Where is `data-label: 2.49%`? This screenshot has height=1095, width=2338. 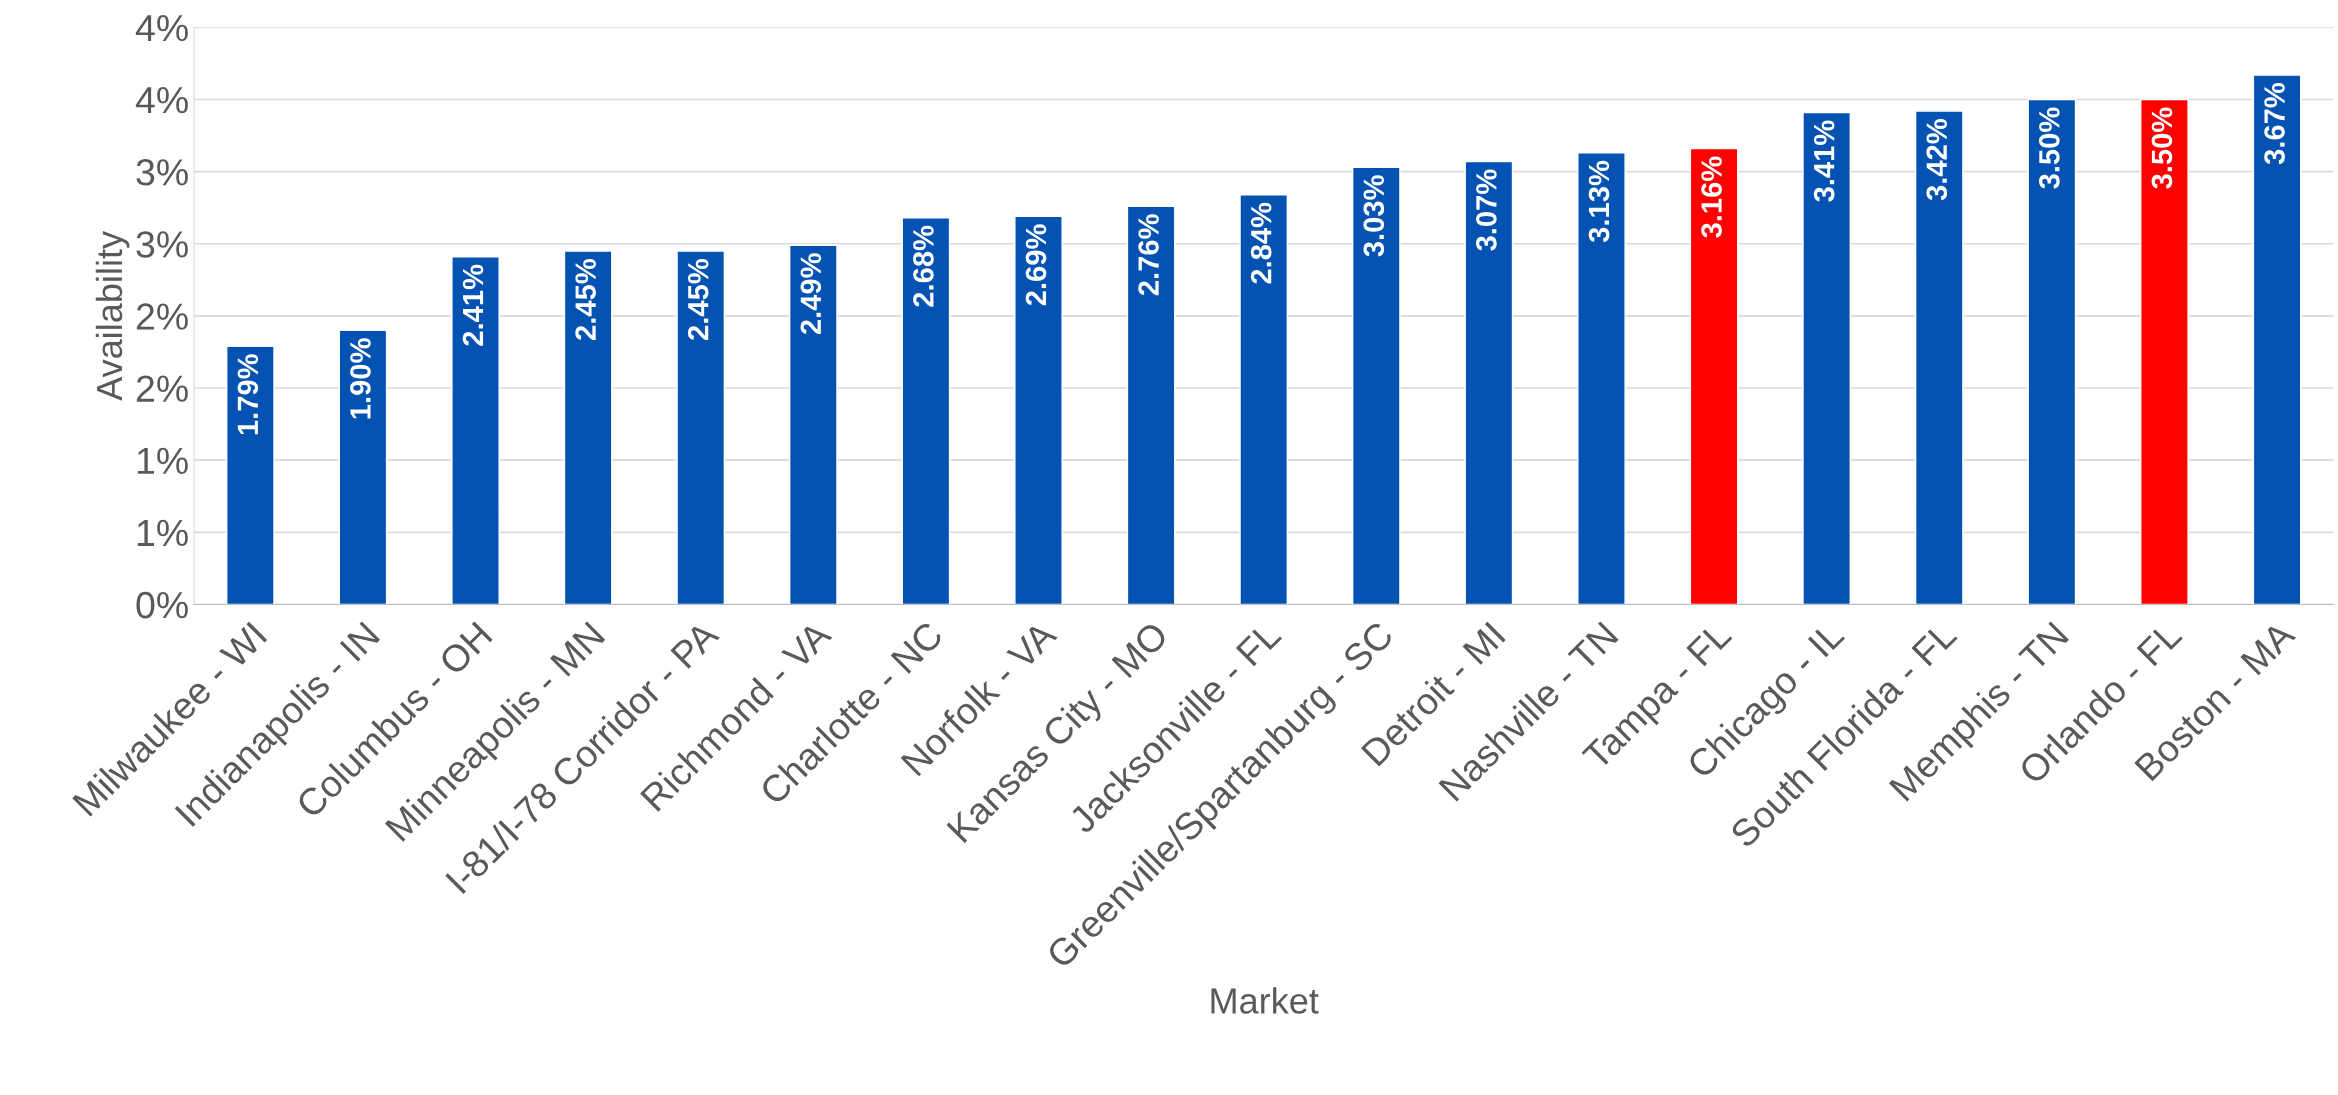 data-label: 2.49% is located at coordinates (811, 294).